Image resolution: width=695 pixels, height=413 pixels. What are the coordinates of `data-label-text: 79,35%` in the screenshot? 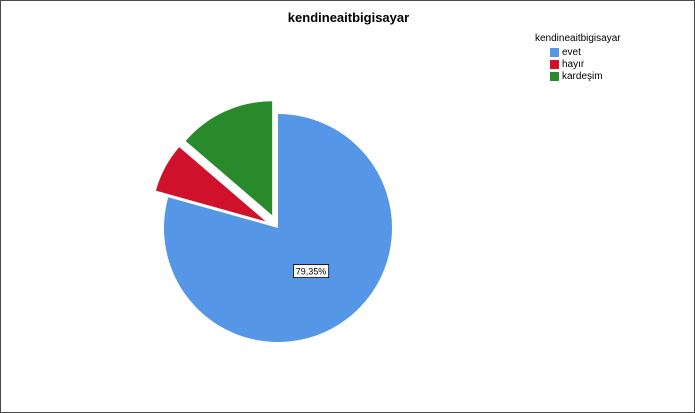 It's located at (311, 272).